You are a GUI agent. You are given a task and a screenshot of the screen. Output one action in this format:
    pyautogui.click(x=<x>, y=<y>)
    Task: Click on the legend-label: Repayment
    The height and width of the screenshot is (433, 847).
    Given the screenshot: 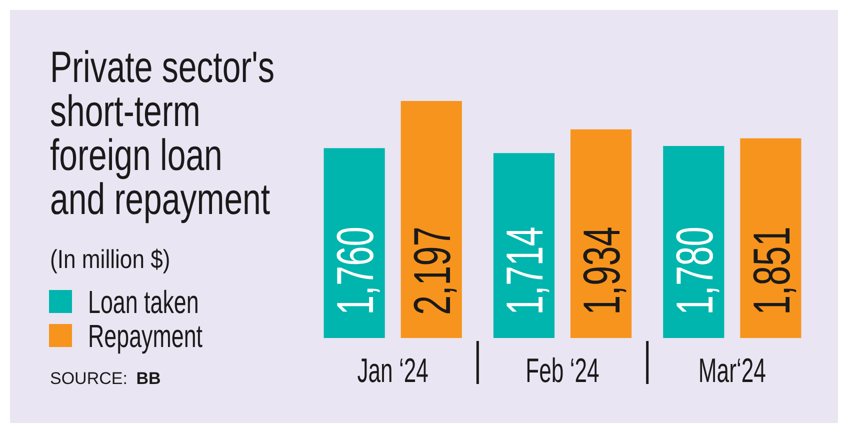 What is the action you would take?
    pyautogui.click(x=145, y=336)
    